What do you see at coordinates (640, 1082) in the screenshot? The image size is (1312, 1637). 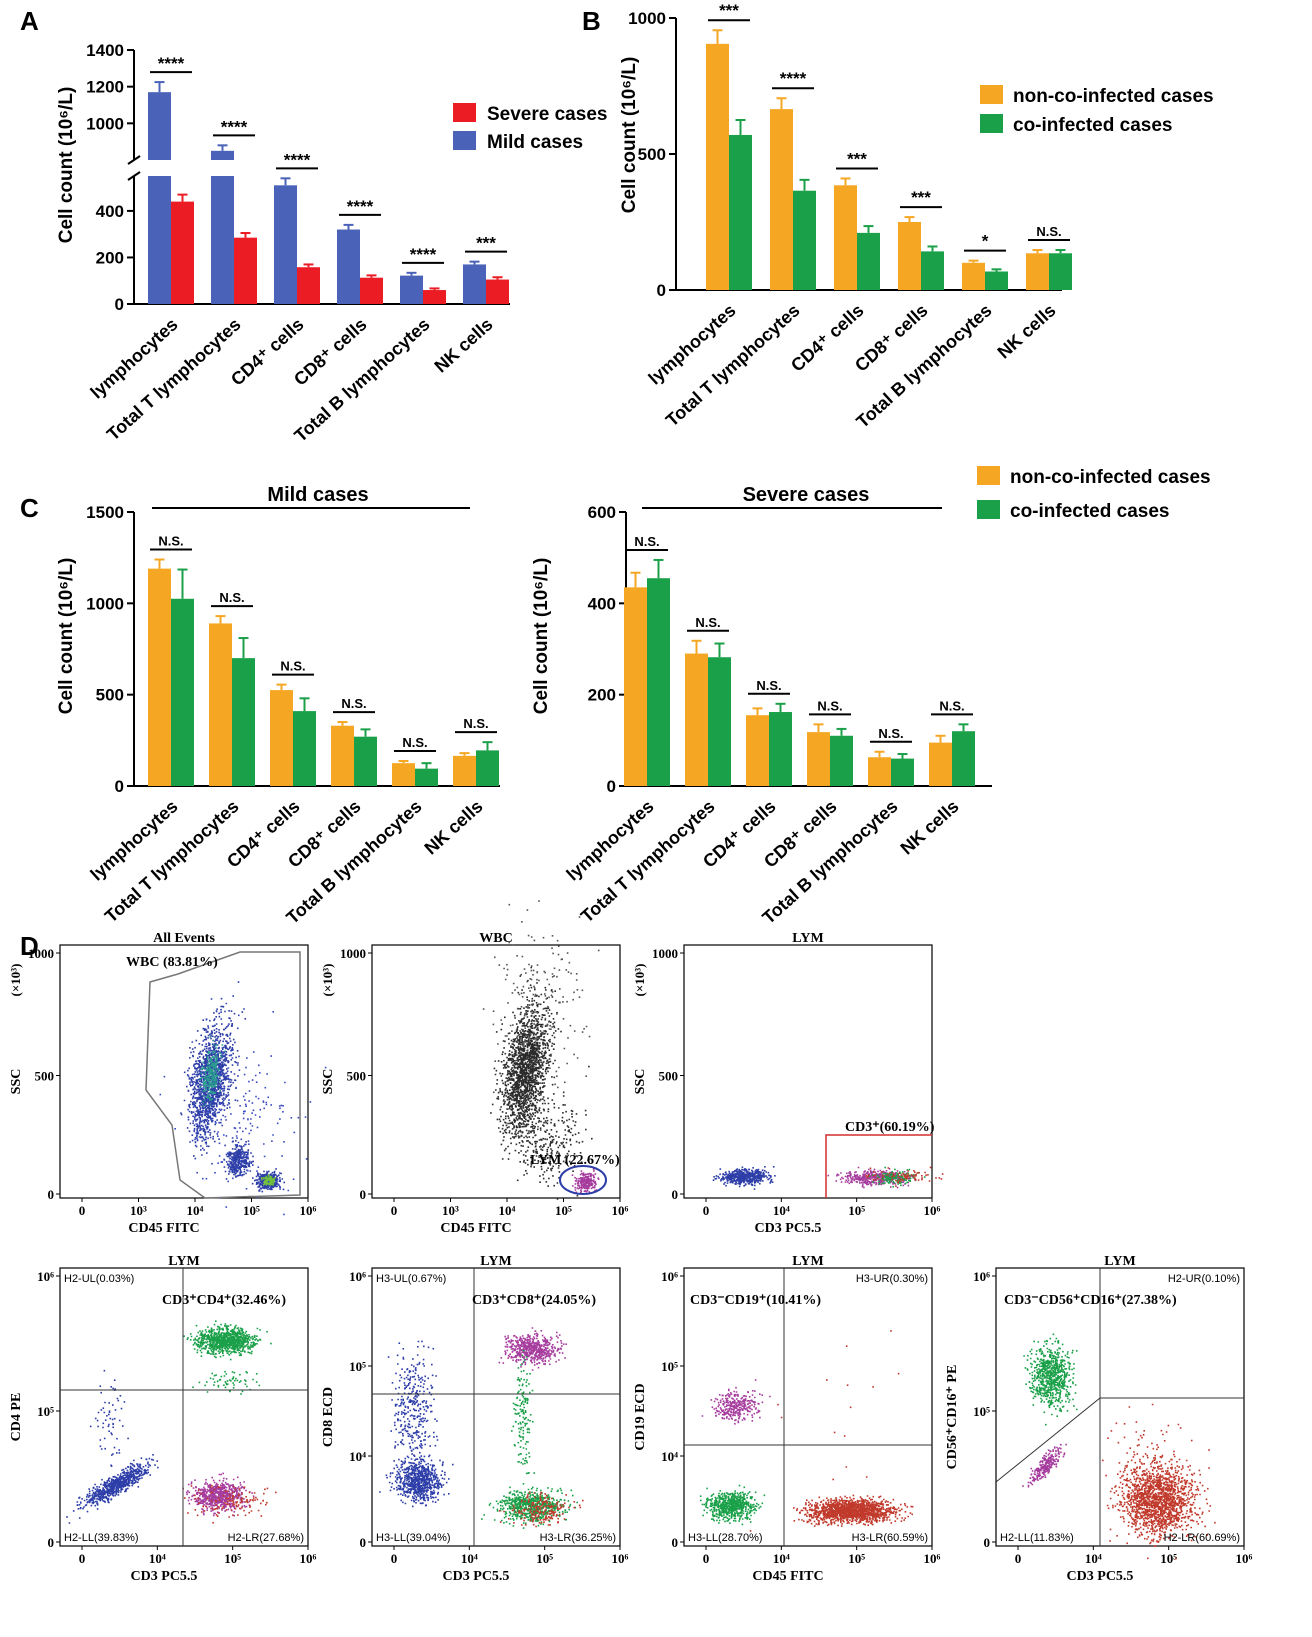 I see `y-axis-label: SSC` at bounding box center [640, 1082].